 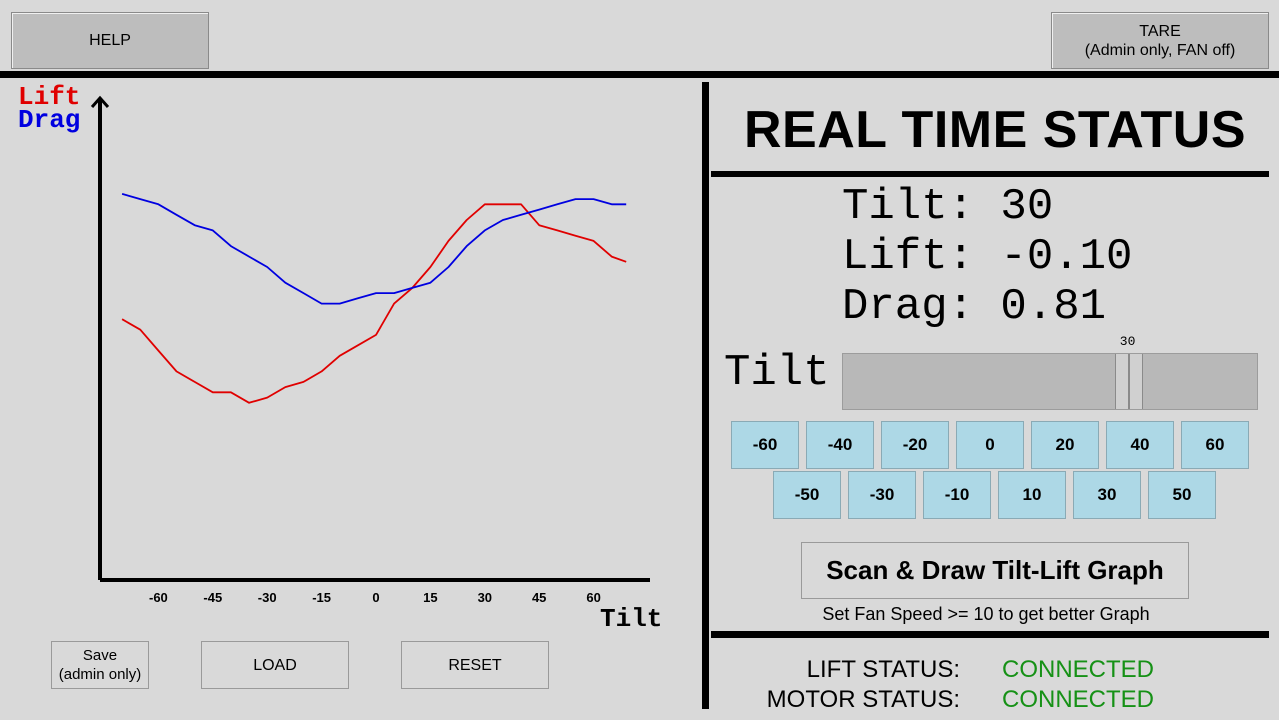 I want to click on motor-status-label: MOTOR STATUS:, so click(x=863, y=699).